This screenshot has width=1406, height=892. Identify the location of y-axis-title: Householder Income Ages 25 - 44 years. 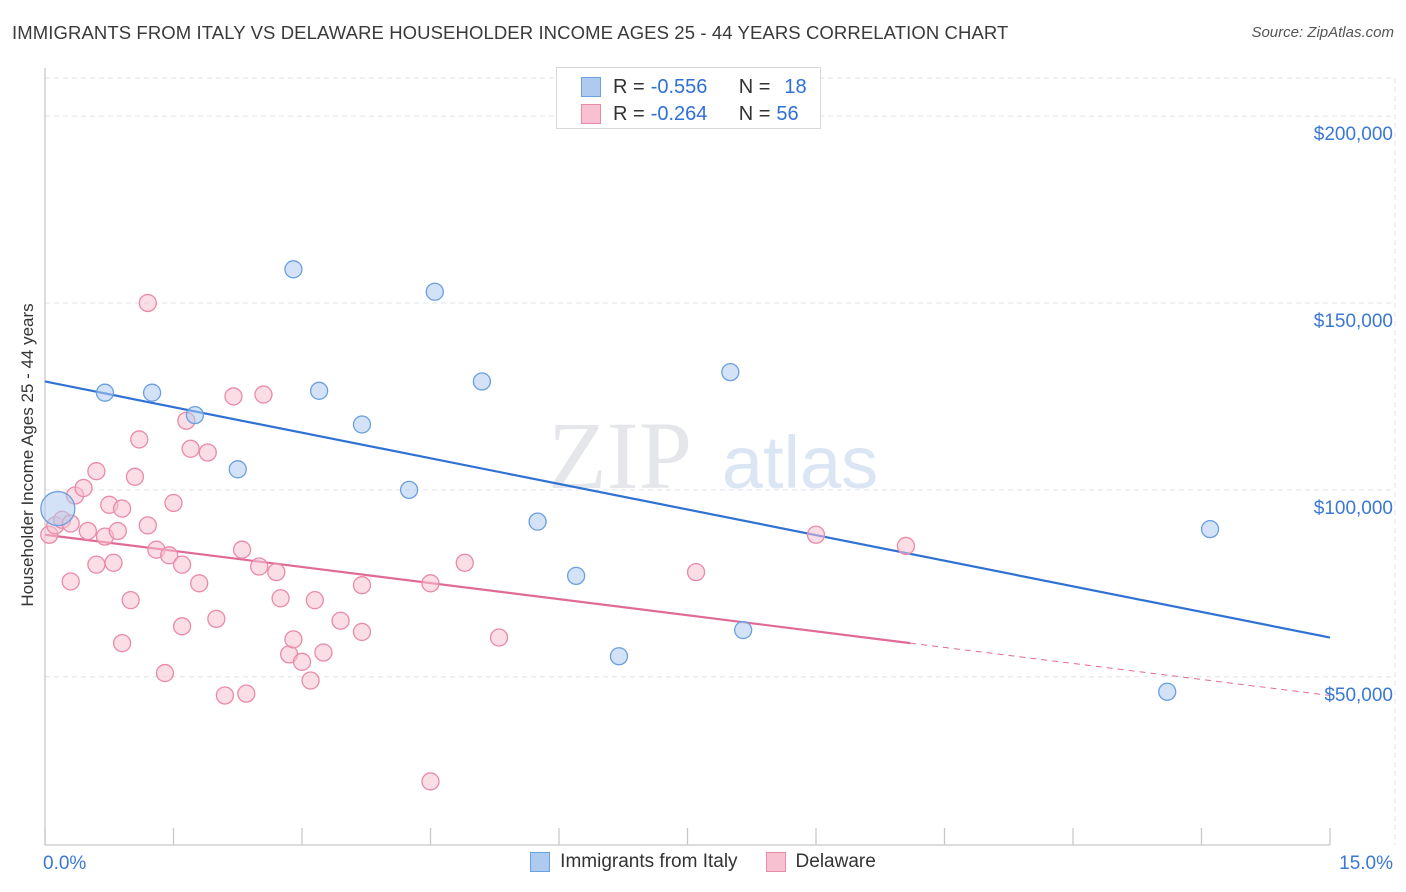
(27, 455).